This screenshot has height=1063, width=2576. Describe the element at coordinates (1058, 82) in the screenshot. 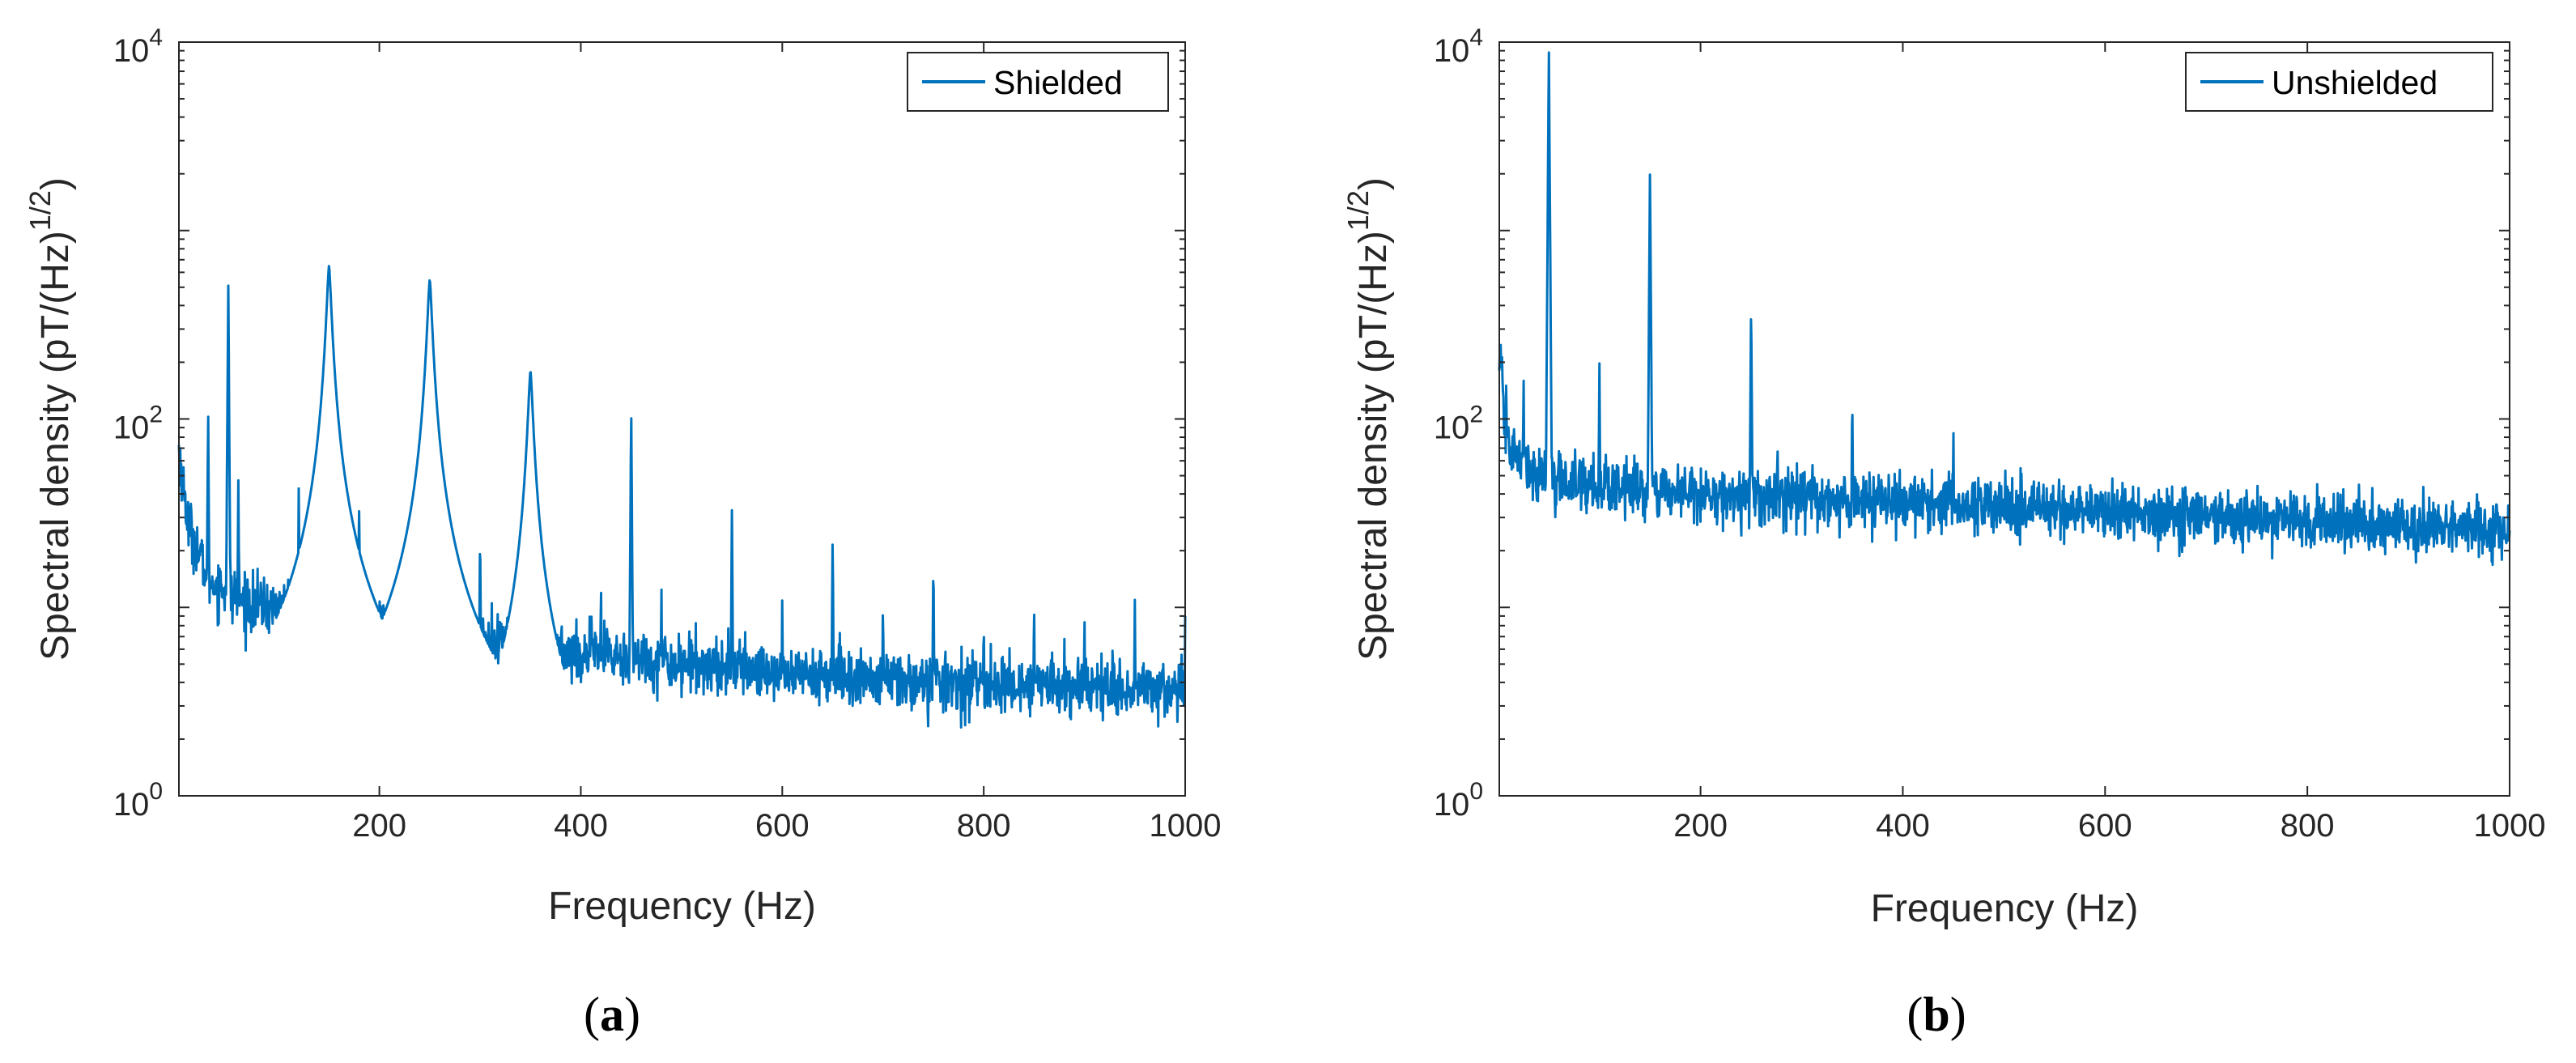

I see `legend-label: Shielded` at that location.